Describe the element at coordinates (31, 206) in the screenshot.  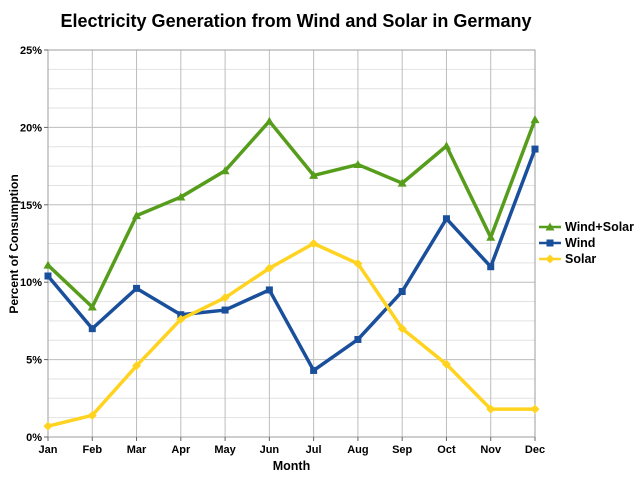
I see `y-tick-label: 15%` at that location.